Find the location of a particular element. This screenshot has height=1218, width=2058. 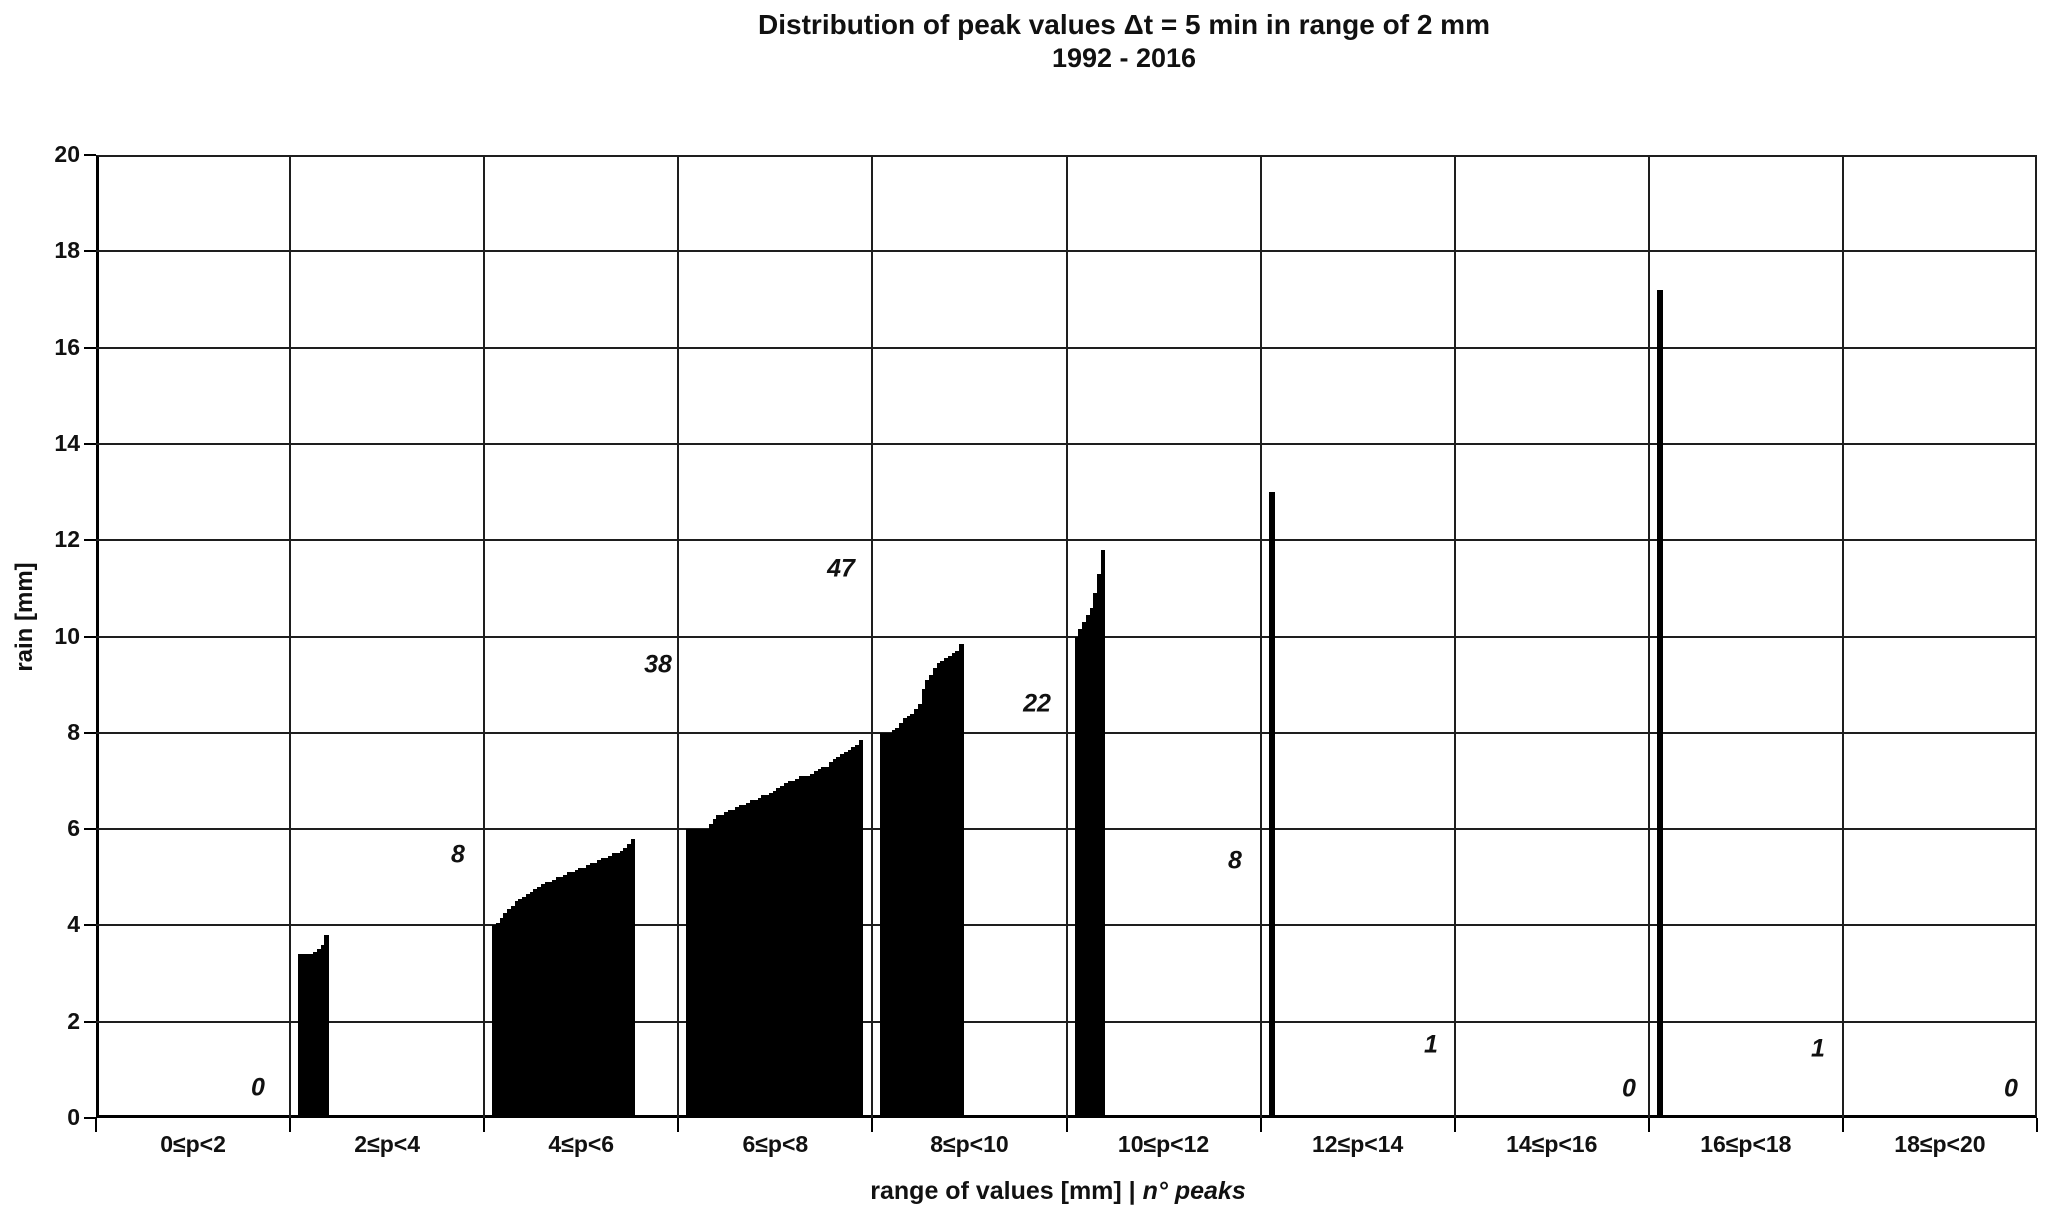

y-tick-label: 6 is located at coordinates (73, 828).